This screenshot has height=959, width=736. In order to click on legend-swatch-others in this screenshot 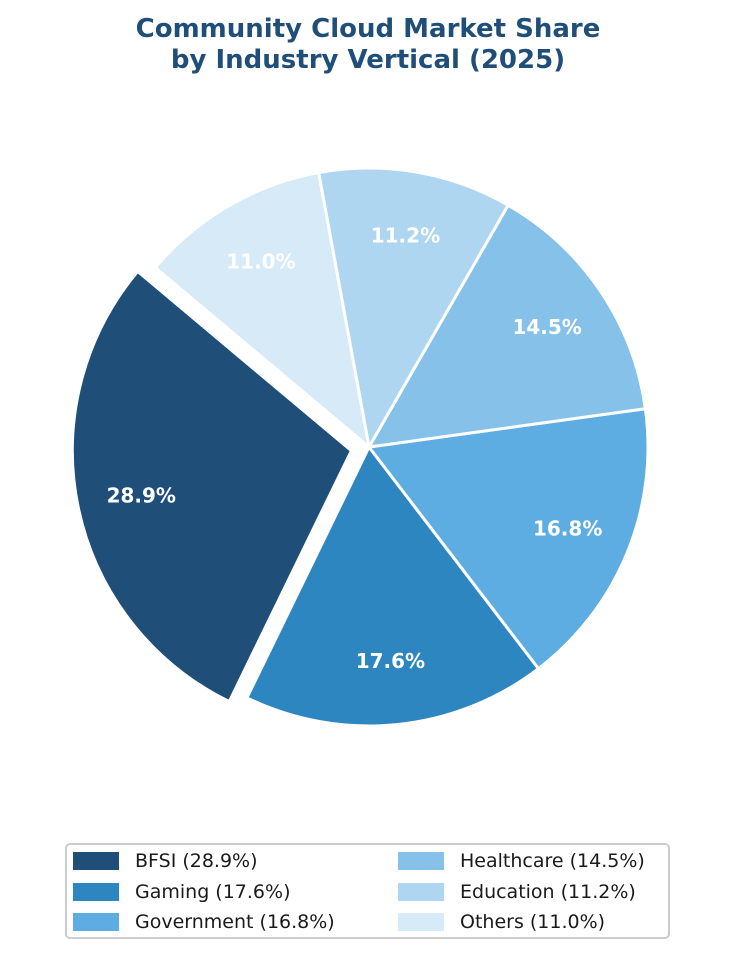, I will do `click(421, 922)`.